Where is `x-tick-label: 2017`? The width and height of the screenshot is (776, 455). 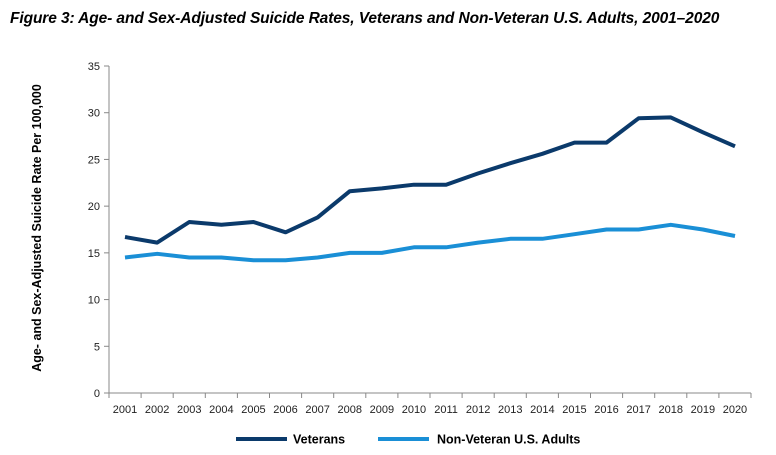 x-tick-label: 2017 is located at coordinates (638, 410).